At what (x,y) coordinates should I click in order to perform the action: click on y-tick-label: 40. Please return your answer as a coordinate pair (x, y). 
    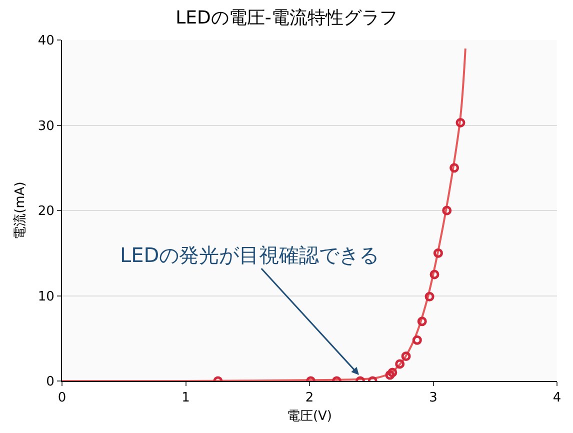
    Looking at the image, I should click on (46, 41).